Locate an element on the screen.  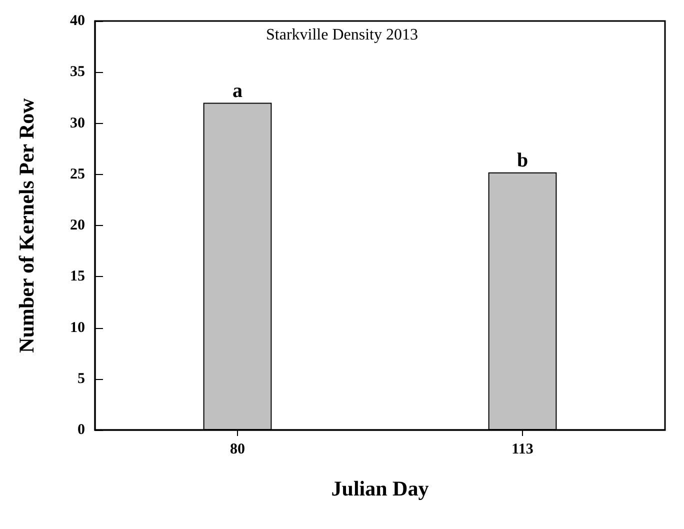
y-tick-label: 20 is located at coordinates (77, 226).